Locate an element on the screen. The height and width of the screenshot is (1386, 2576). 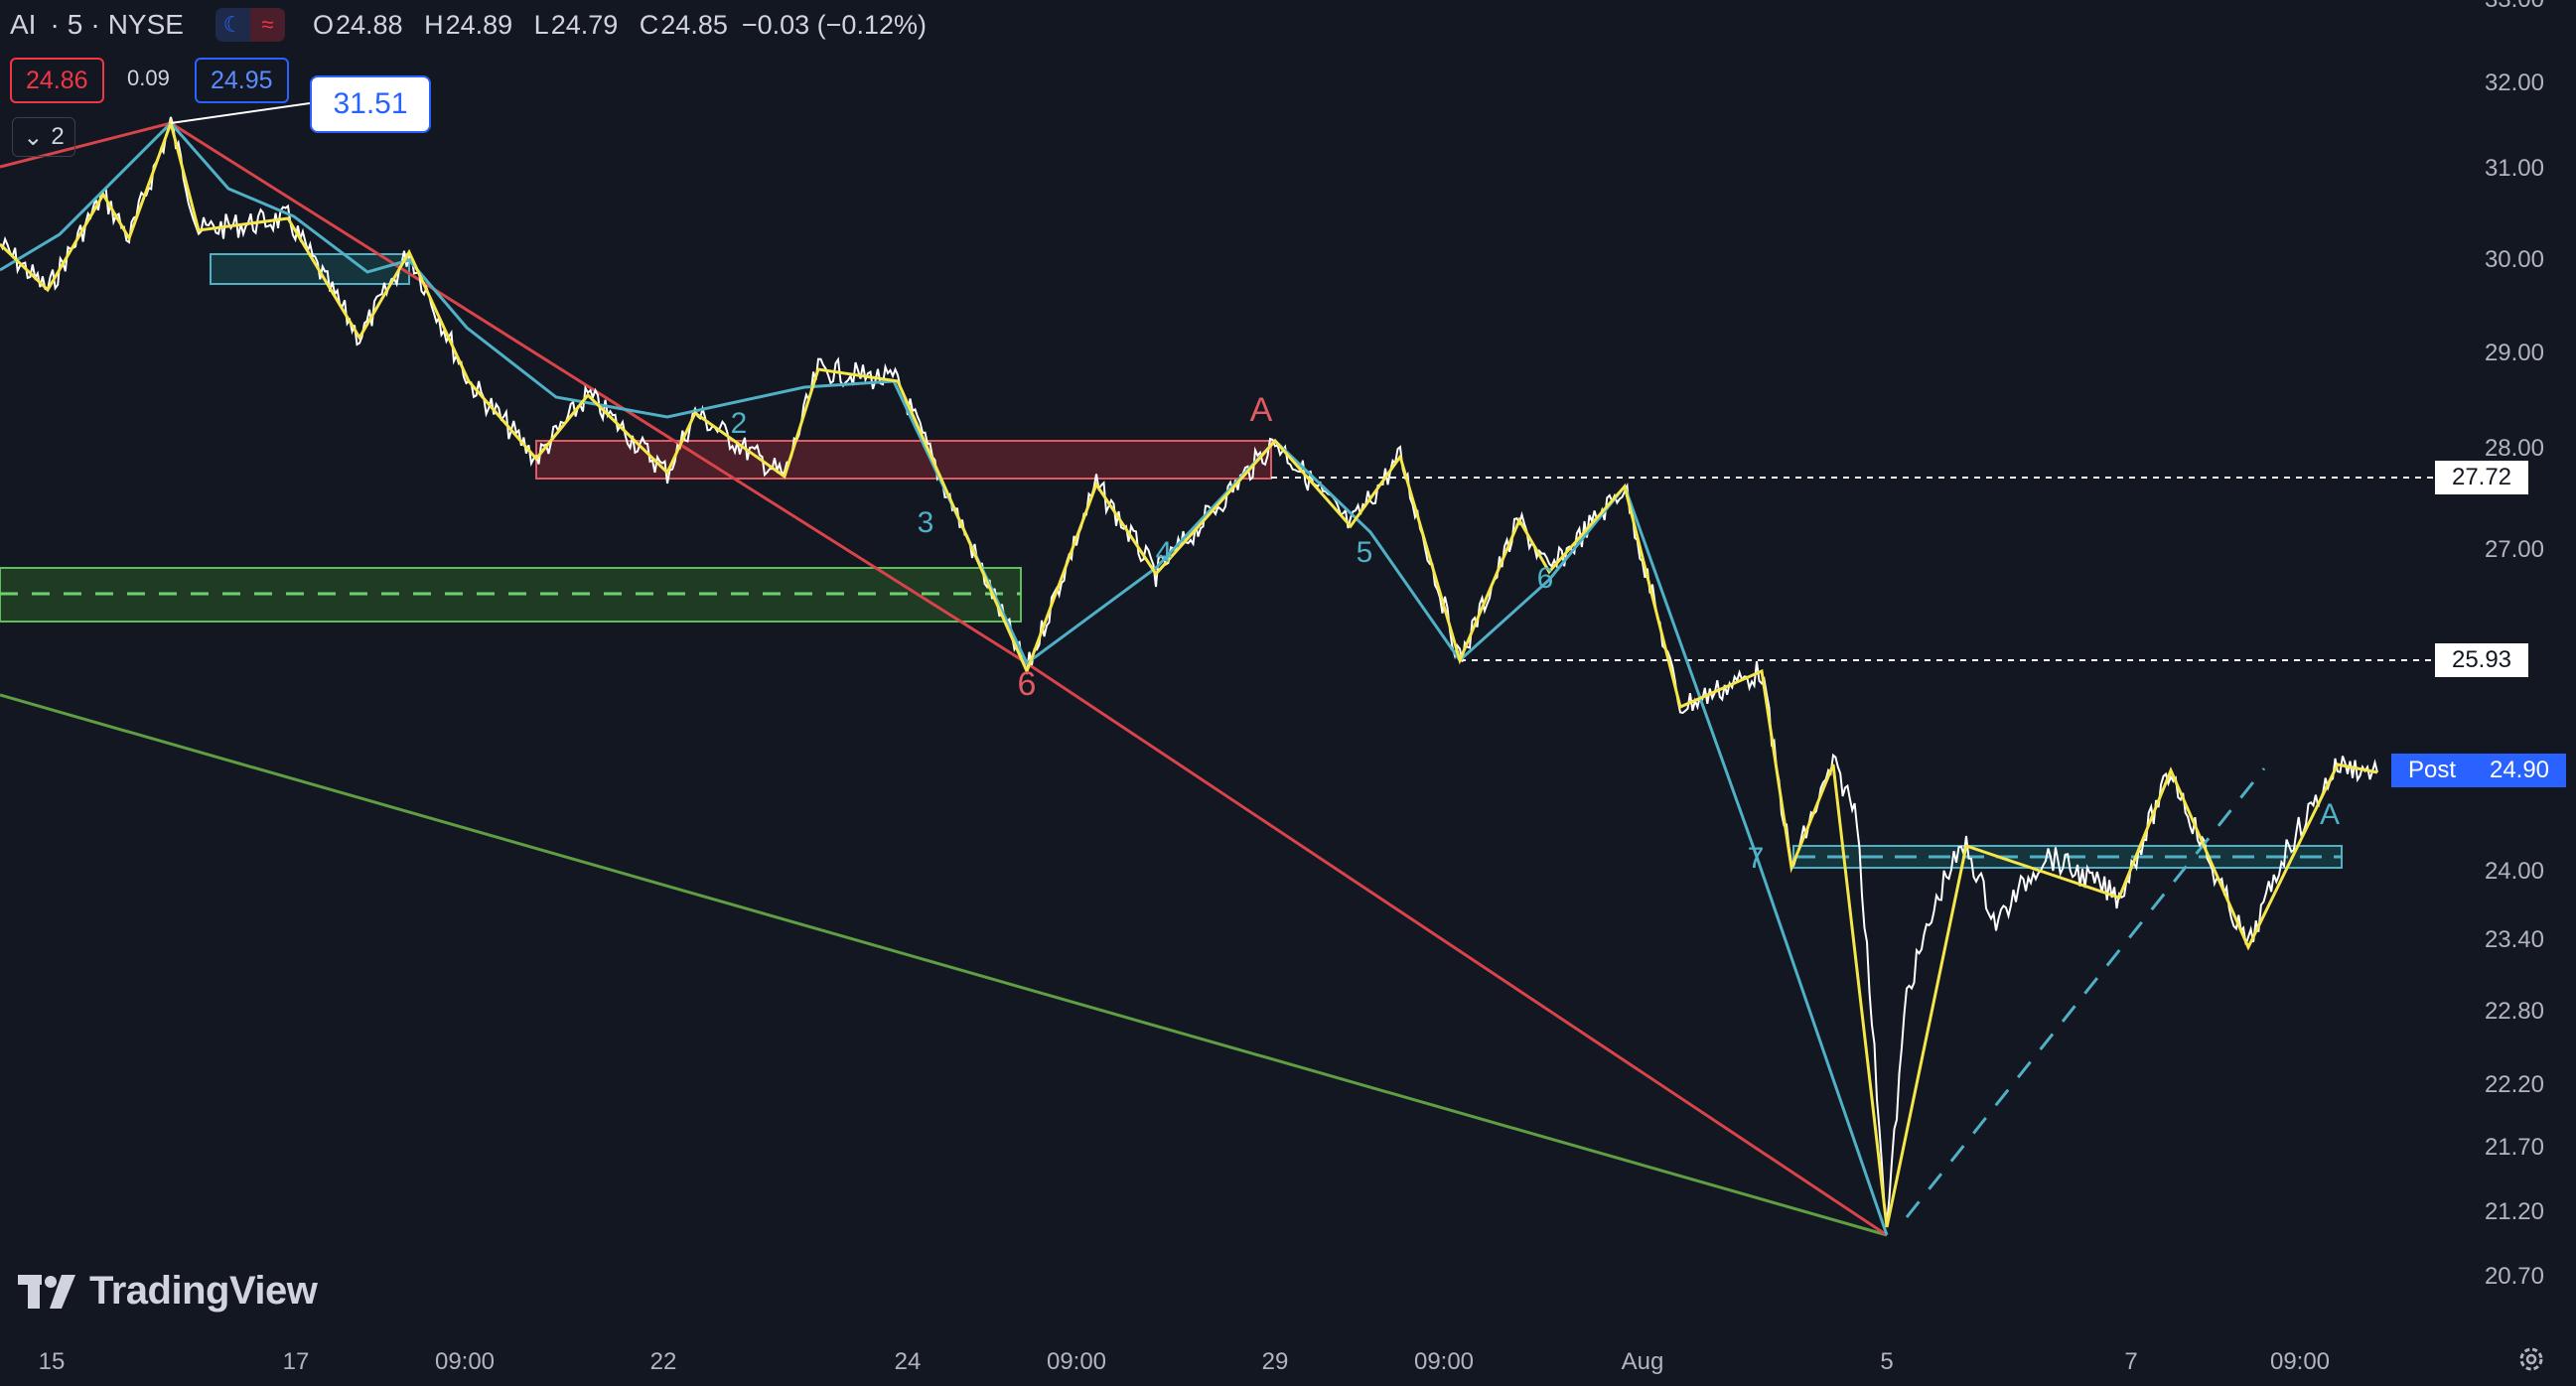
change-value: −0.03 (−0.12%) is located at coordinates (834, 25).